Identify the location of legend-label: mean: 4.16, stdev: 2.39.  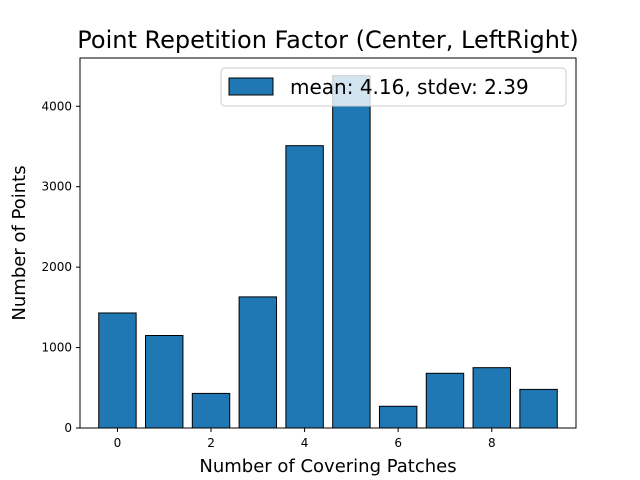
(409, 87).